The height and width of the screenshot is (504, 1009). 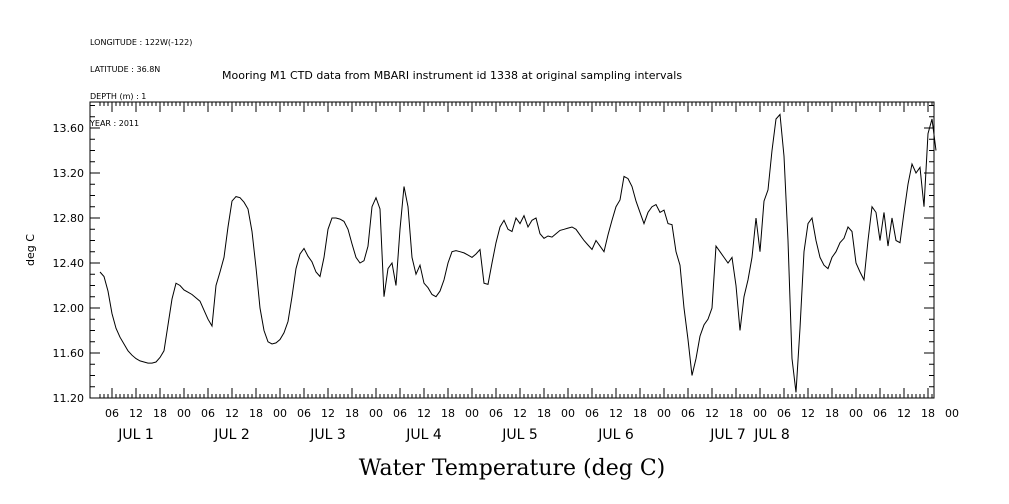 What do you see at coordinates (115, 123) in the screenshot?
I see `year-label: YEAR : 2011` at bounding box center [115, 123].